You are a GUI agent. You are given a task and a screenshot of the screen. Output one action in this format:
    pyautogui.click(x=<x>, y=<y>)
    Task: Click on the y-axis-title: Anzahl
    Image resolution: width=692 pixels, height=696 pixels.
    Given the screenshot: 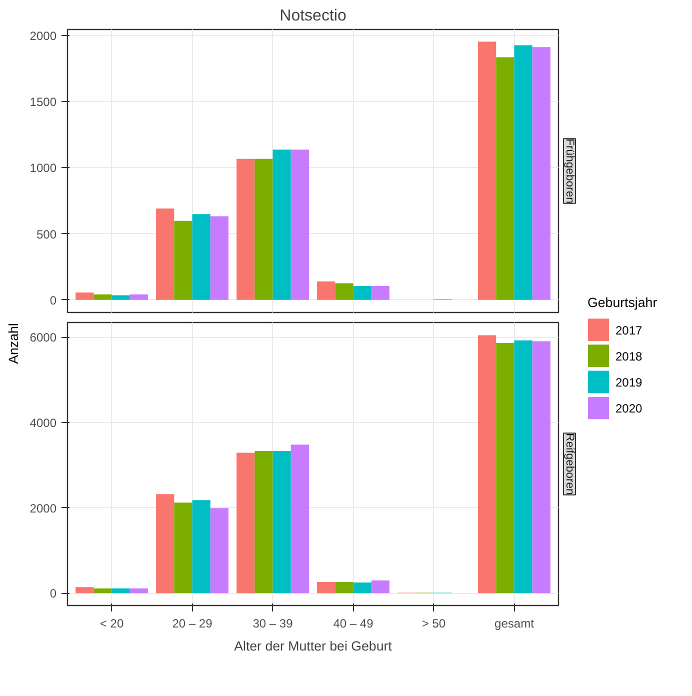 What is the action you would take?
    pyautogui.click(x=14, y=343)
    